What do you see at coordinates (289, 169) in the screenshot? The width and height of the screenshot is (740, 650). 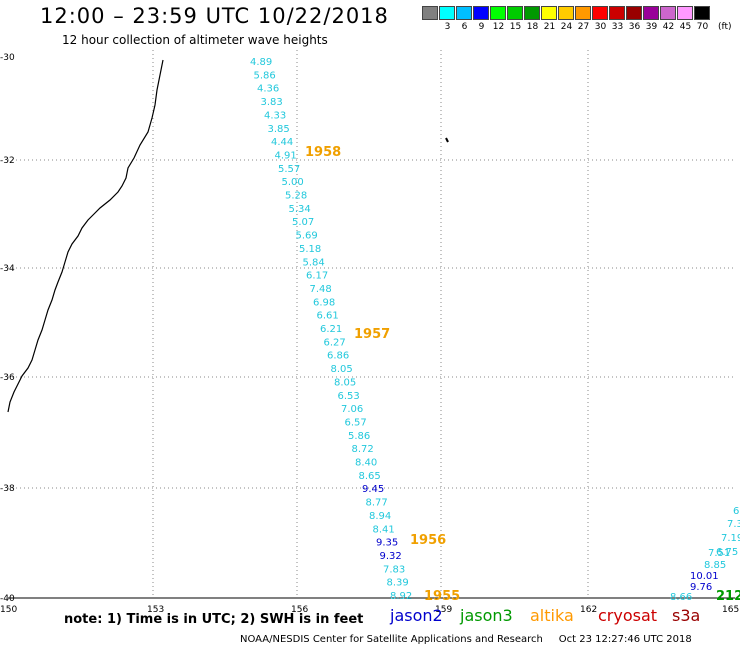 I see `wave-height-value: 5.57` at bounding box center [289, 169].